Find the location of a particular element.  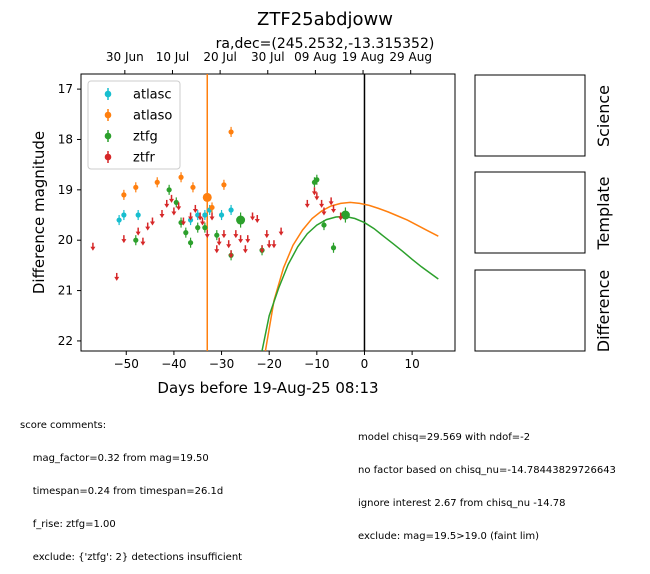

cutout-panel-template is located at coordinates (530, 212).